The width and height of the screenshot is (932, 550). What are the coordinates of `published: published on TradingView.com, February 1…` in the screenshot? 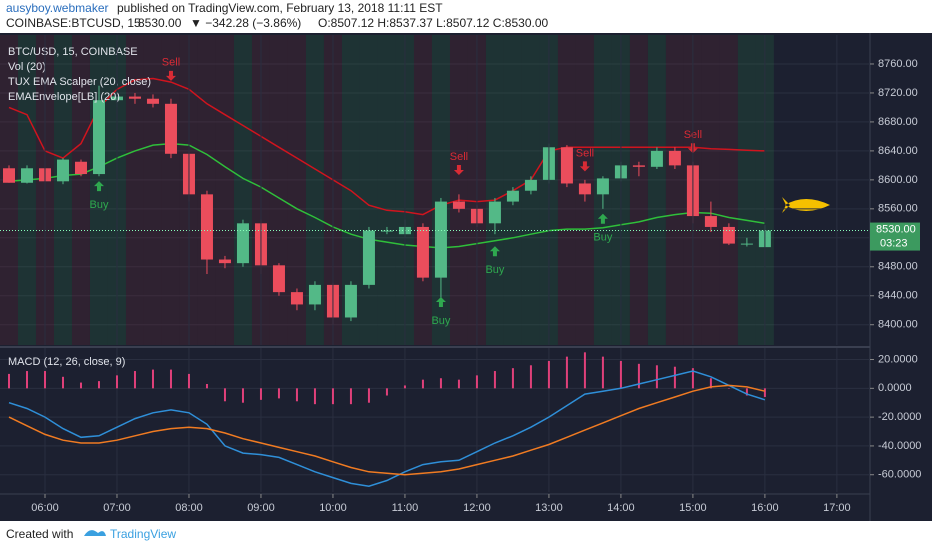 It's located at (280, 8).